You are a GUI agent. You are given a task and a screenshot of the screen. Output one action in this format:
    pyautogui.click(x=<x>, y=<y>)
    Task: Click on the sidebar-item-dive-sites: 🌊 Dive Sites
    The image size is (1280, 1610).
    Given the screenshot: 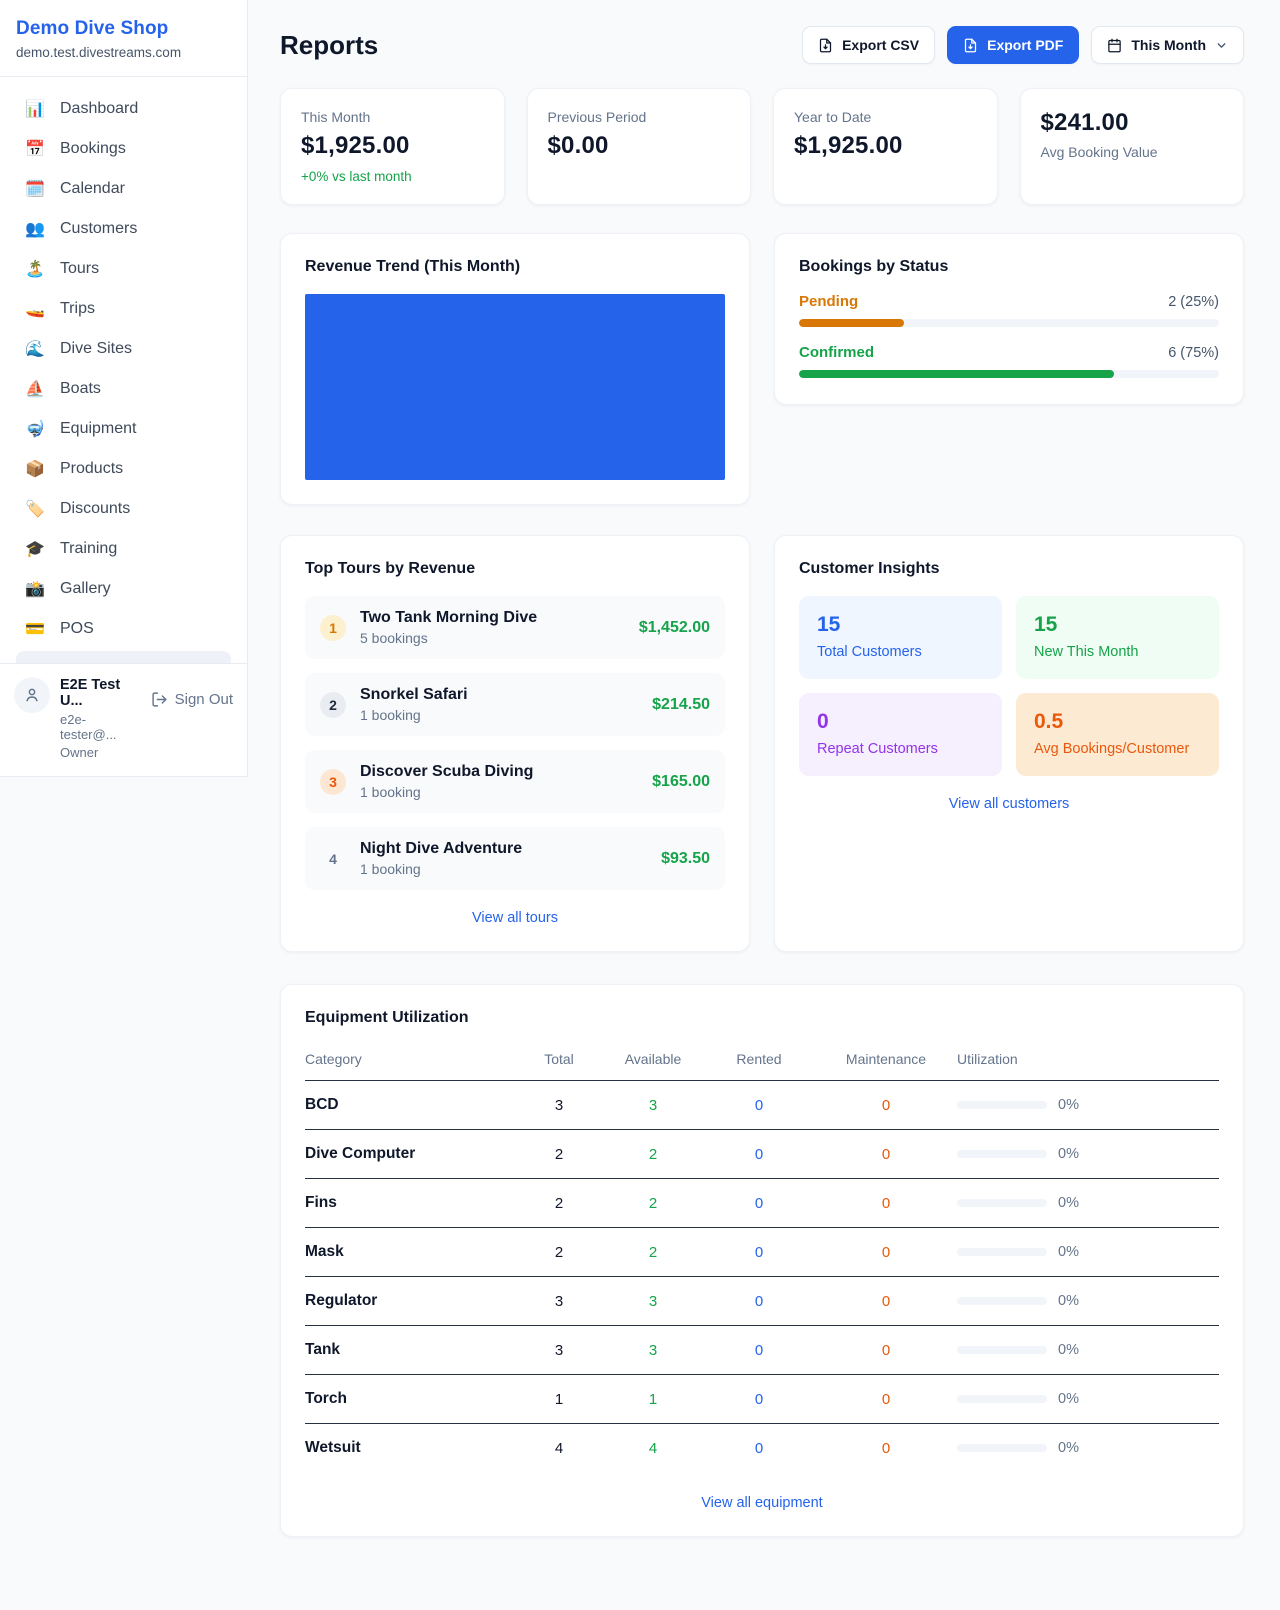 What is the action you would take?
    pyautogui.click(x=123, y=349)
    